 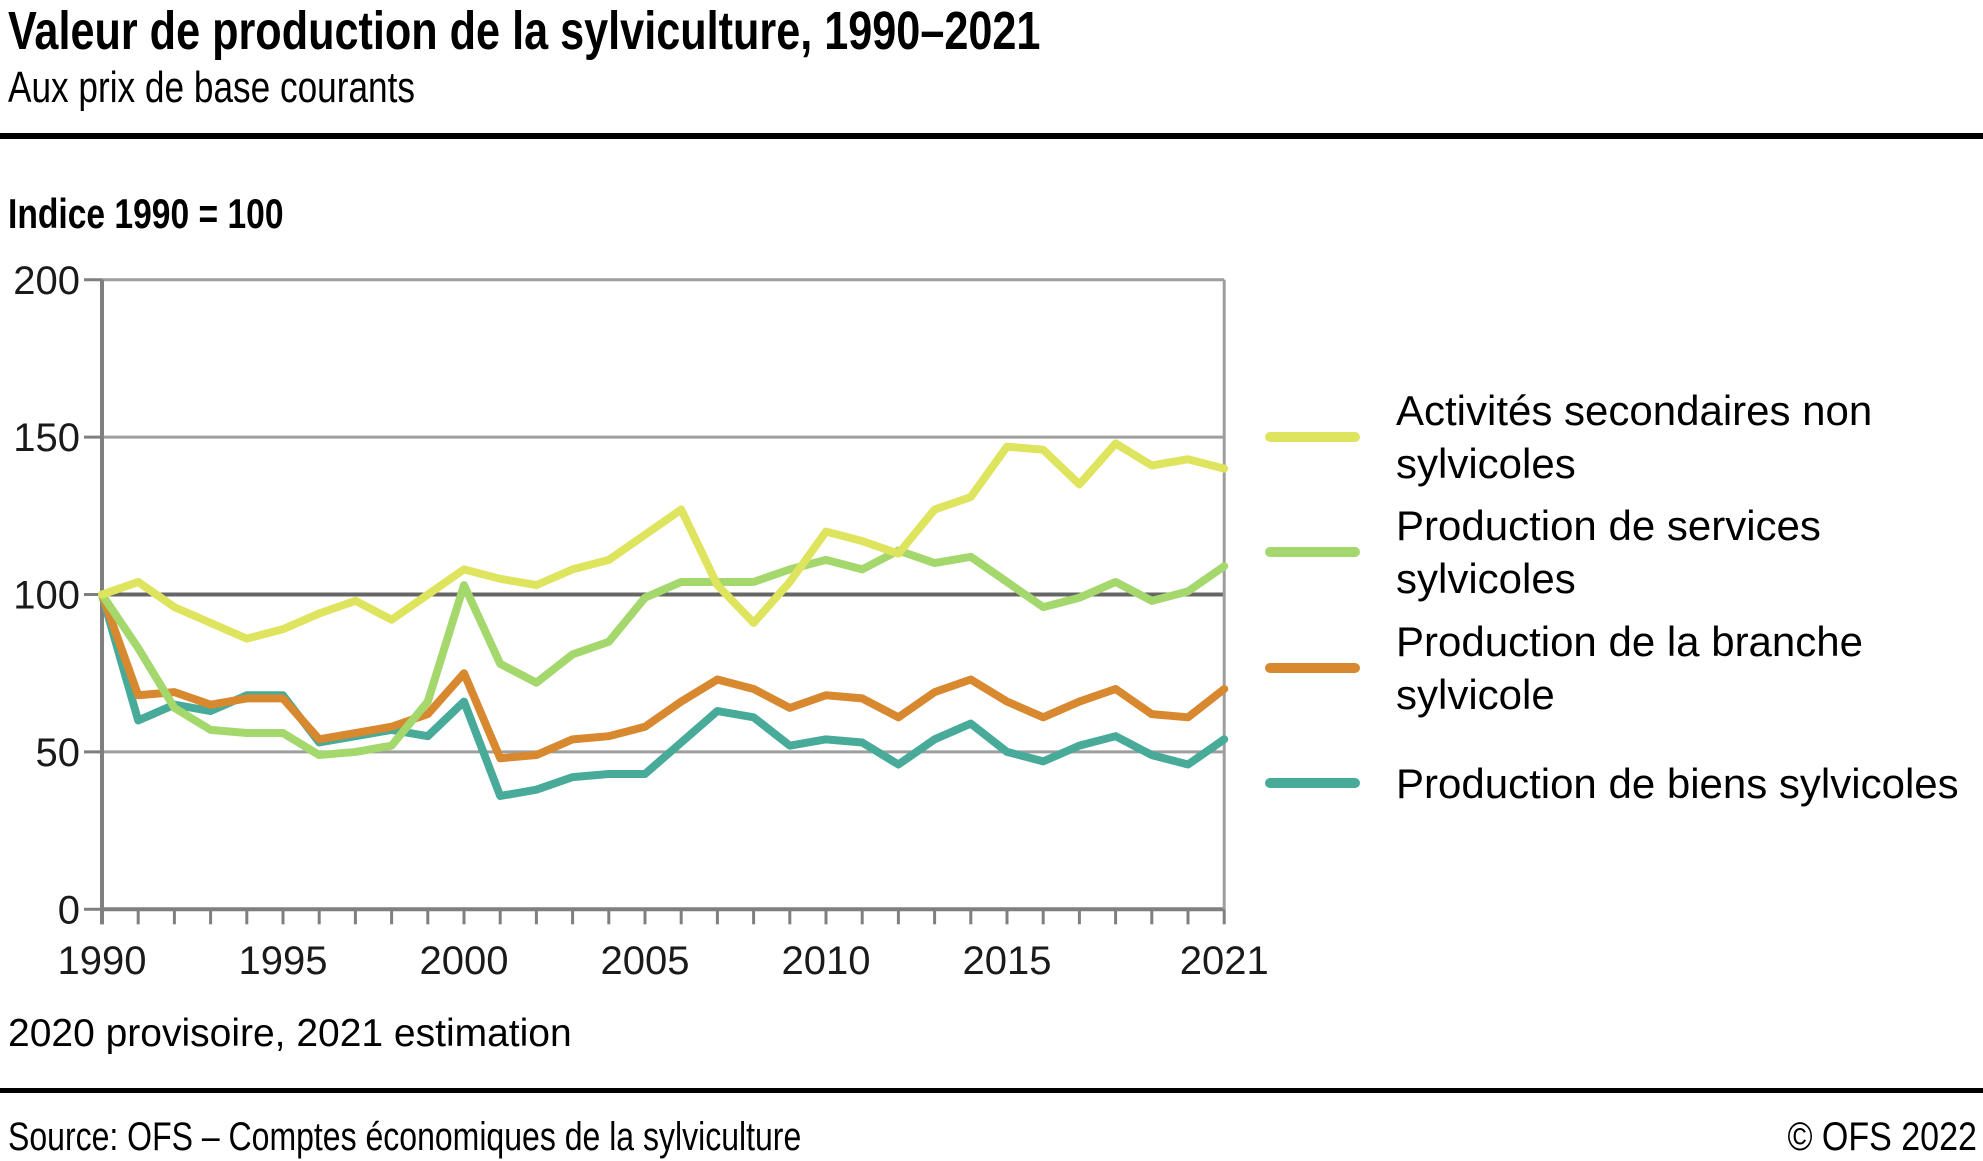 I want to click on legend-item-production-de-biens-sylvicoles: Production de biens sylvicoles, so click(x=1618, y=784).